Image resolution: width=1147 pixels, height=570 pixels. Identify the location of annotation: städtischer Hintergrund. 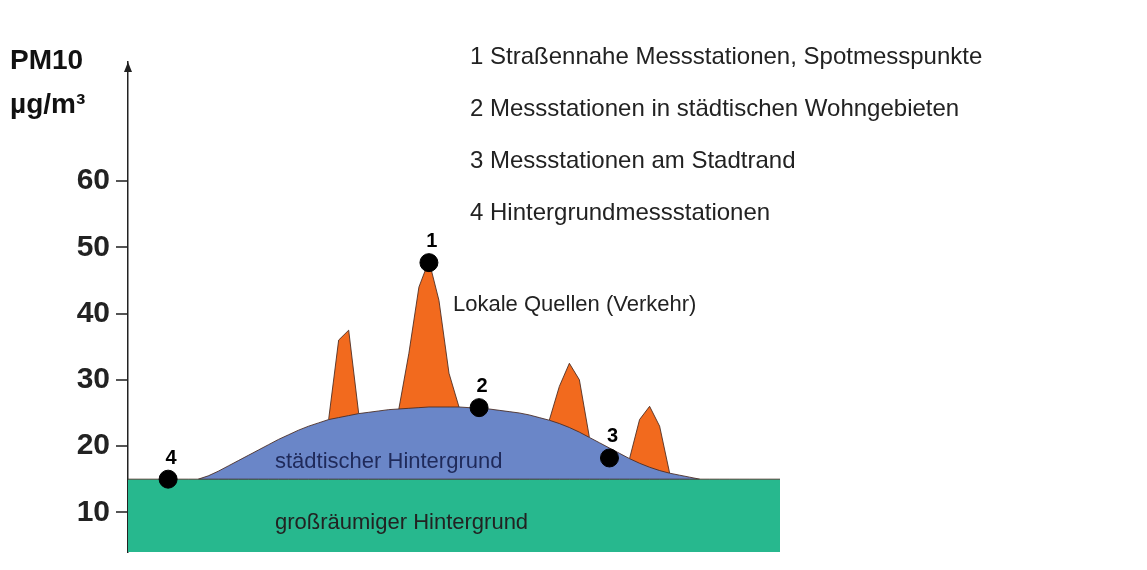
(389, 461).